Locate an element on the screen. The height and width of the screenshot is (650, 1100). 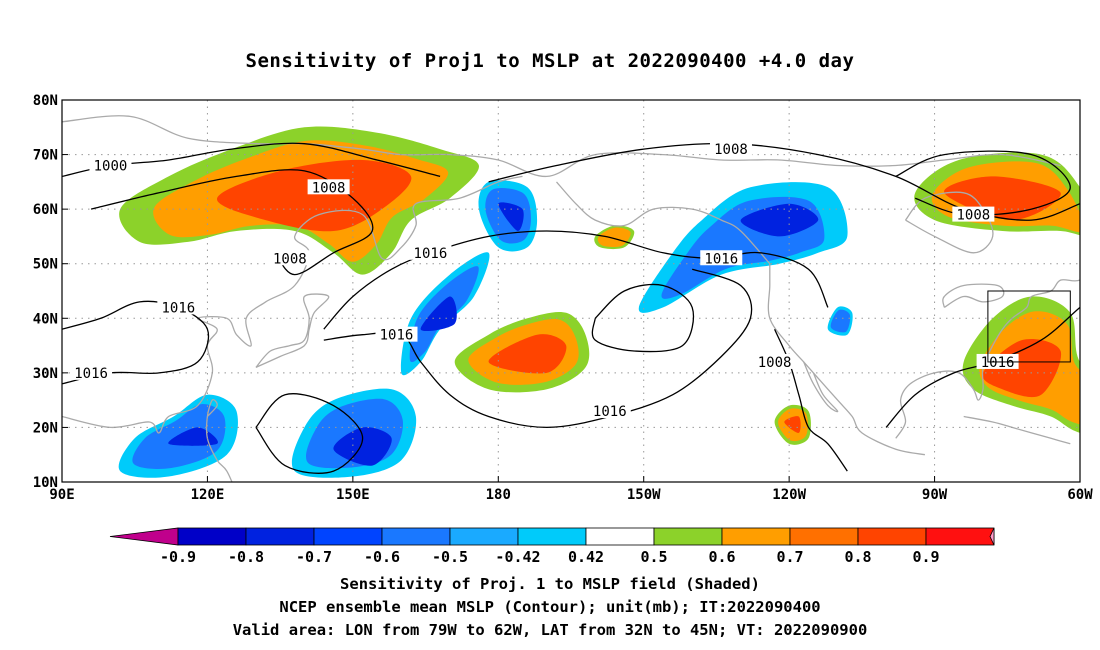
contour-label-4: 1016 is located at coordinates (431, 254).